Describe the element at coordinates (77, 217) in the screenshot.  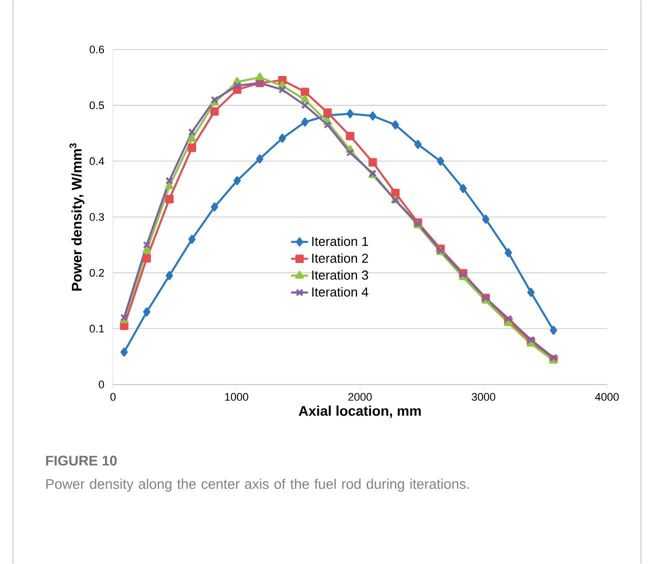
I see `y-axis-title: Power density, W/mm$^{3}$` at that location.